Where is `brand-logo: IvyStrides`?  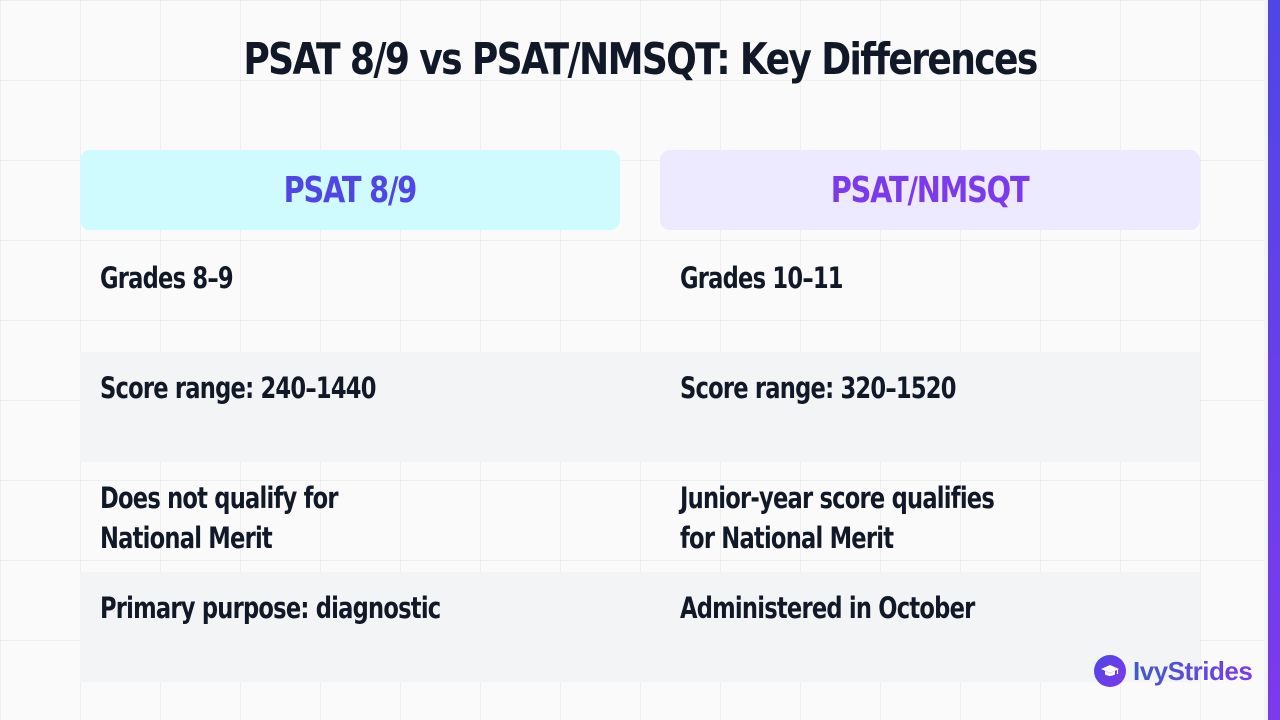 brand-logo: IvyStrides is located at coordinates (1173, 671).